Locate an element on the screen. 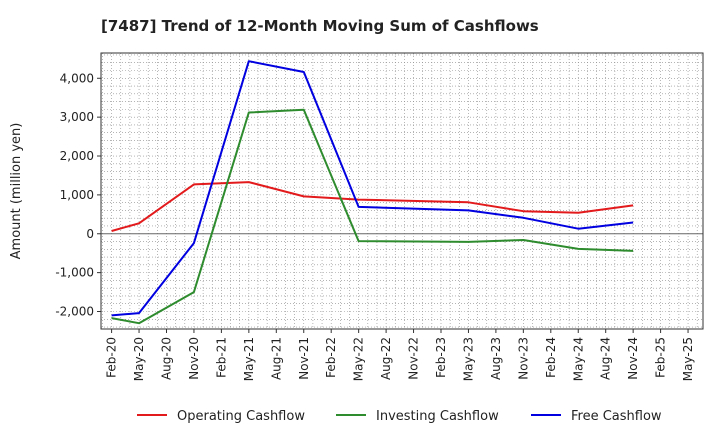  x-tick-label: Feb-21 is located at coordinates (221, 357).